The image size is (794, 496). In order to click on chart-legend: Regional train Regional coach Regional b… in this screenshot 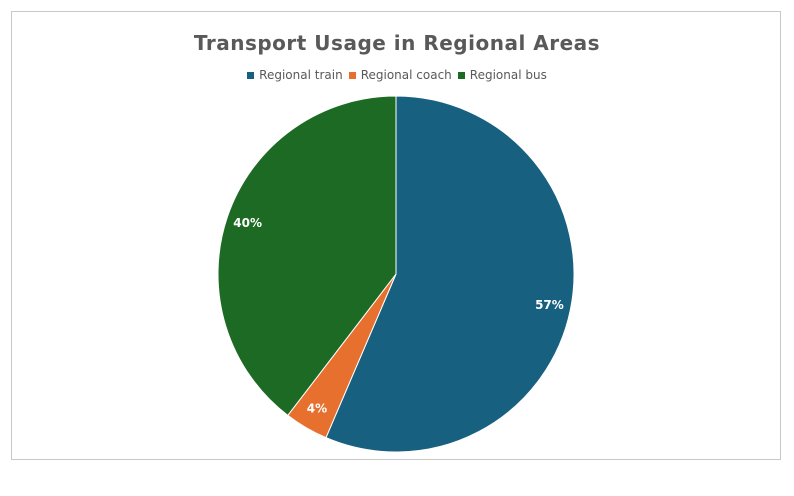, I will do `click(397, 75)`.